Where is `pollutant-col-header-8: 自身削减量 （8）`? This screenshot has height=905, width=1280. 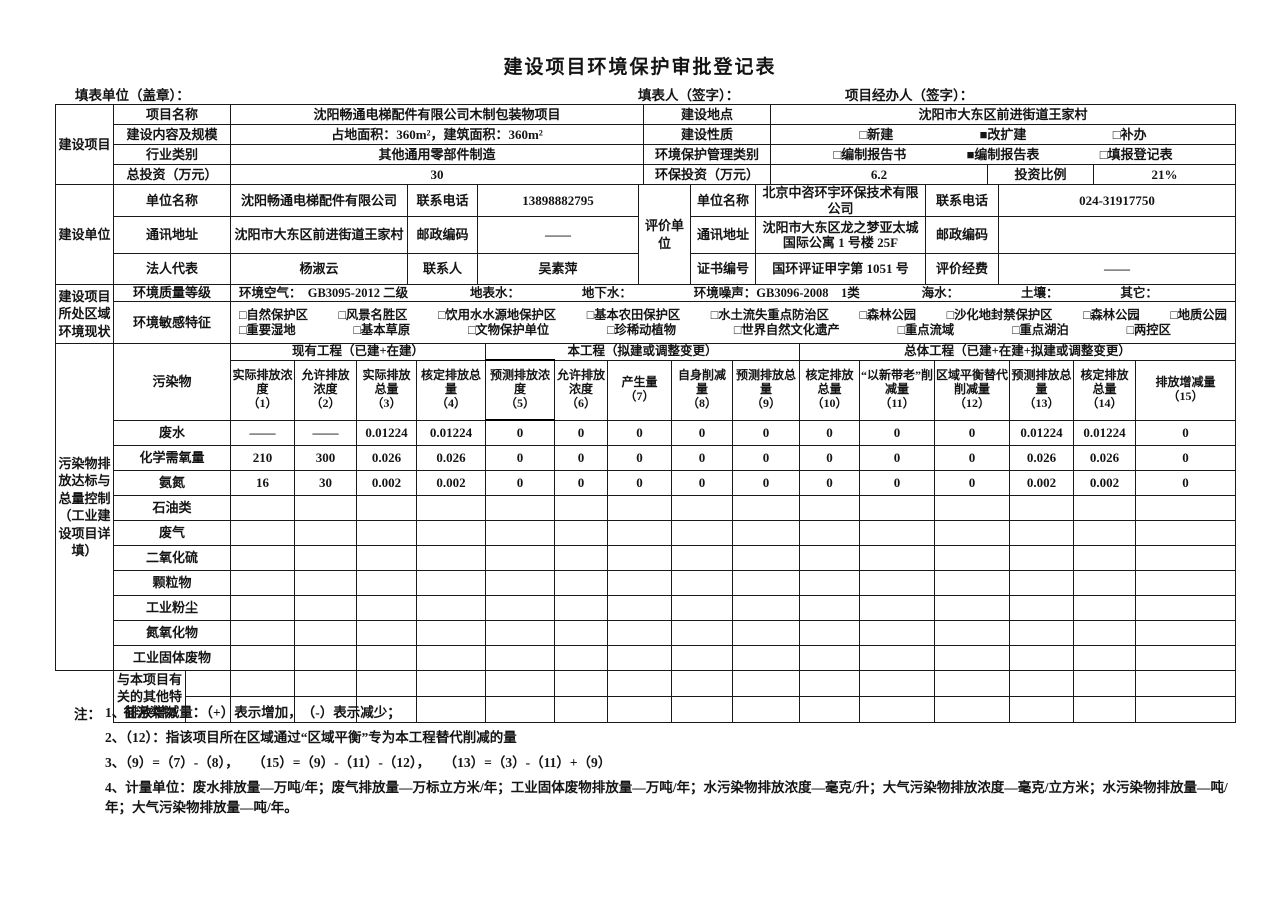
pollutant-col-header-8: 自身削减量 （8） is located at coordinates (702, 390).